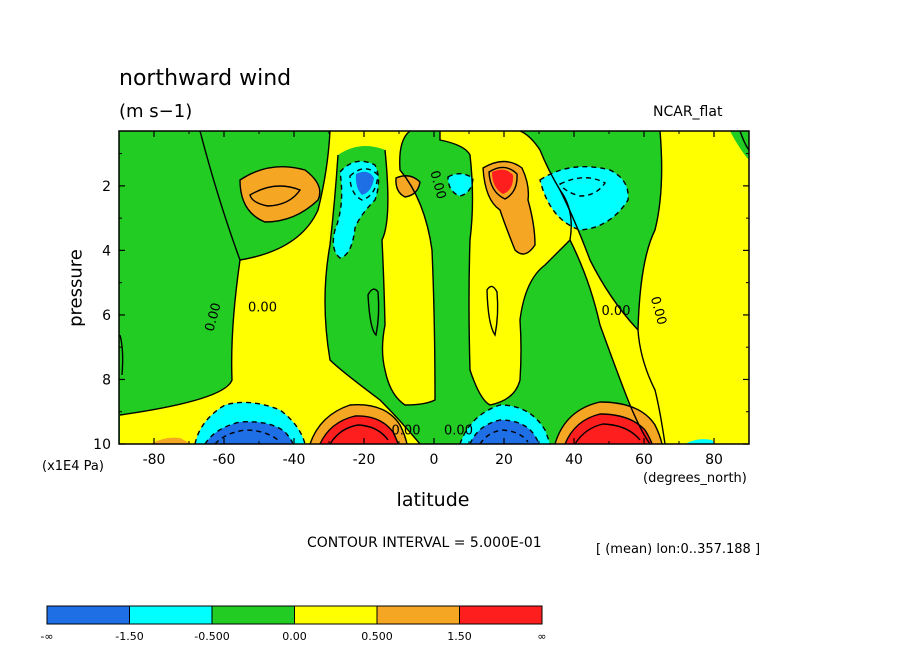 This screenshot has width=904, height=654. I want to click on colormap-name: NCAR_flat, so click(688, 112).